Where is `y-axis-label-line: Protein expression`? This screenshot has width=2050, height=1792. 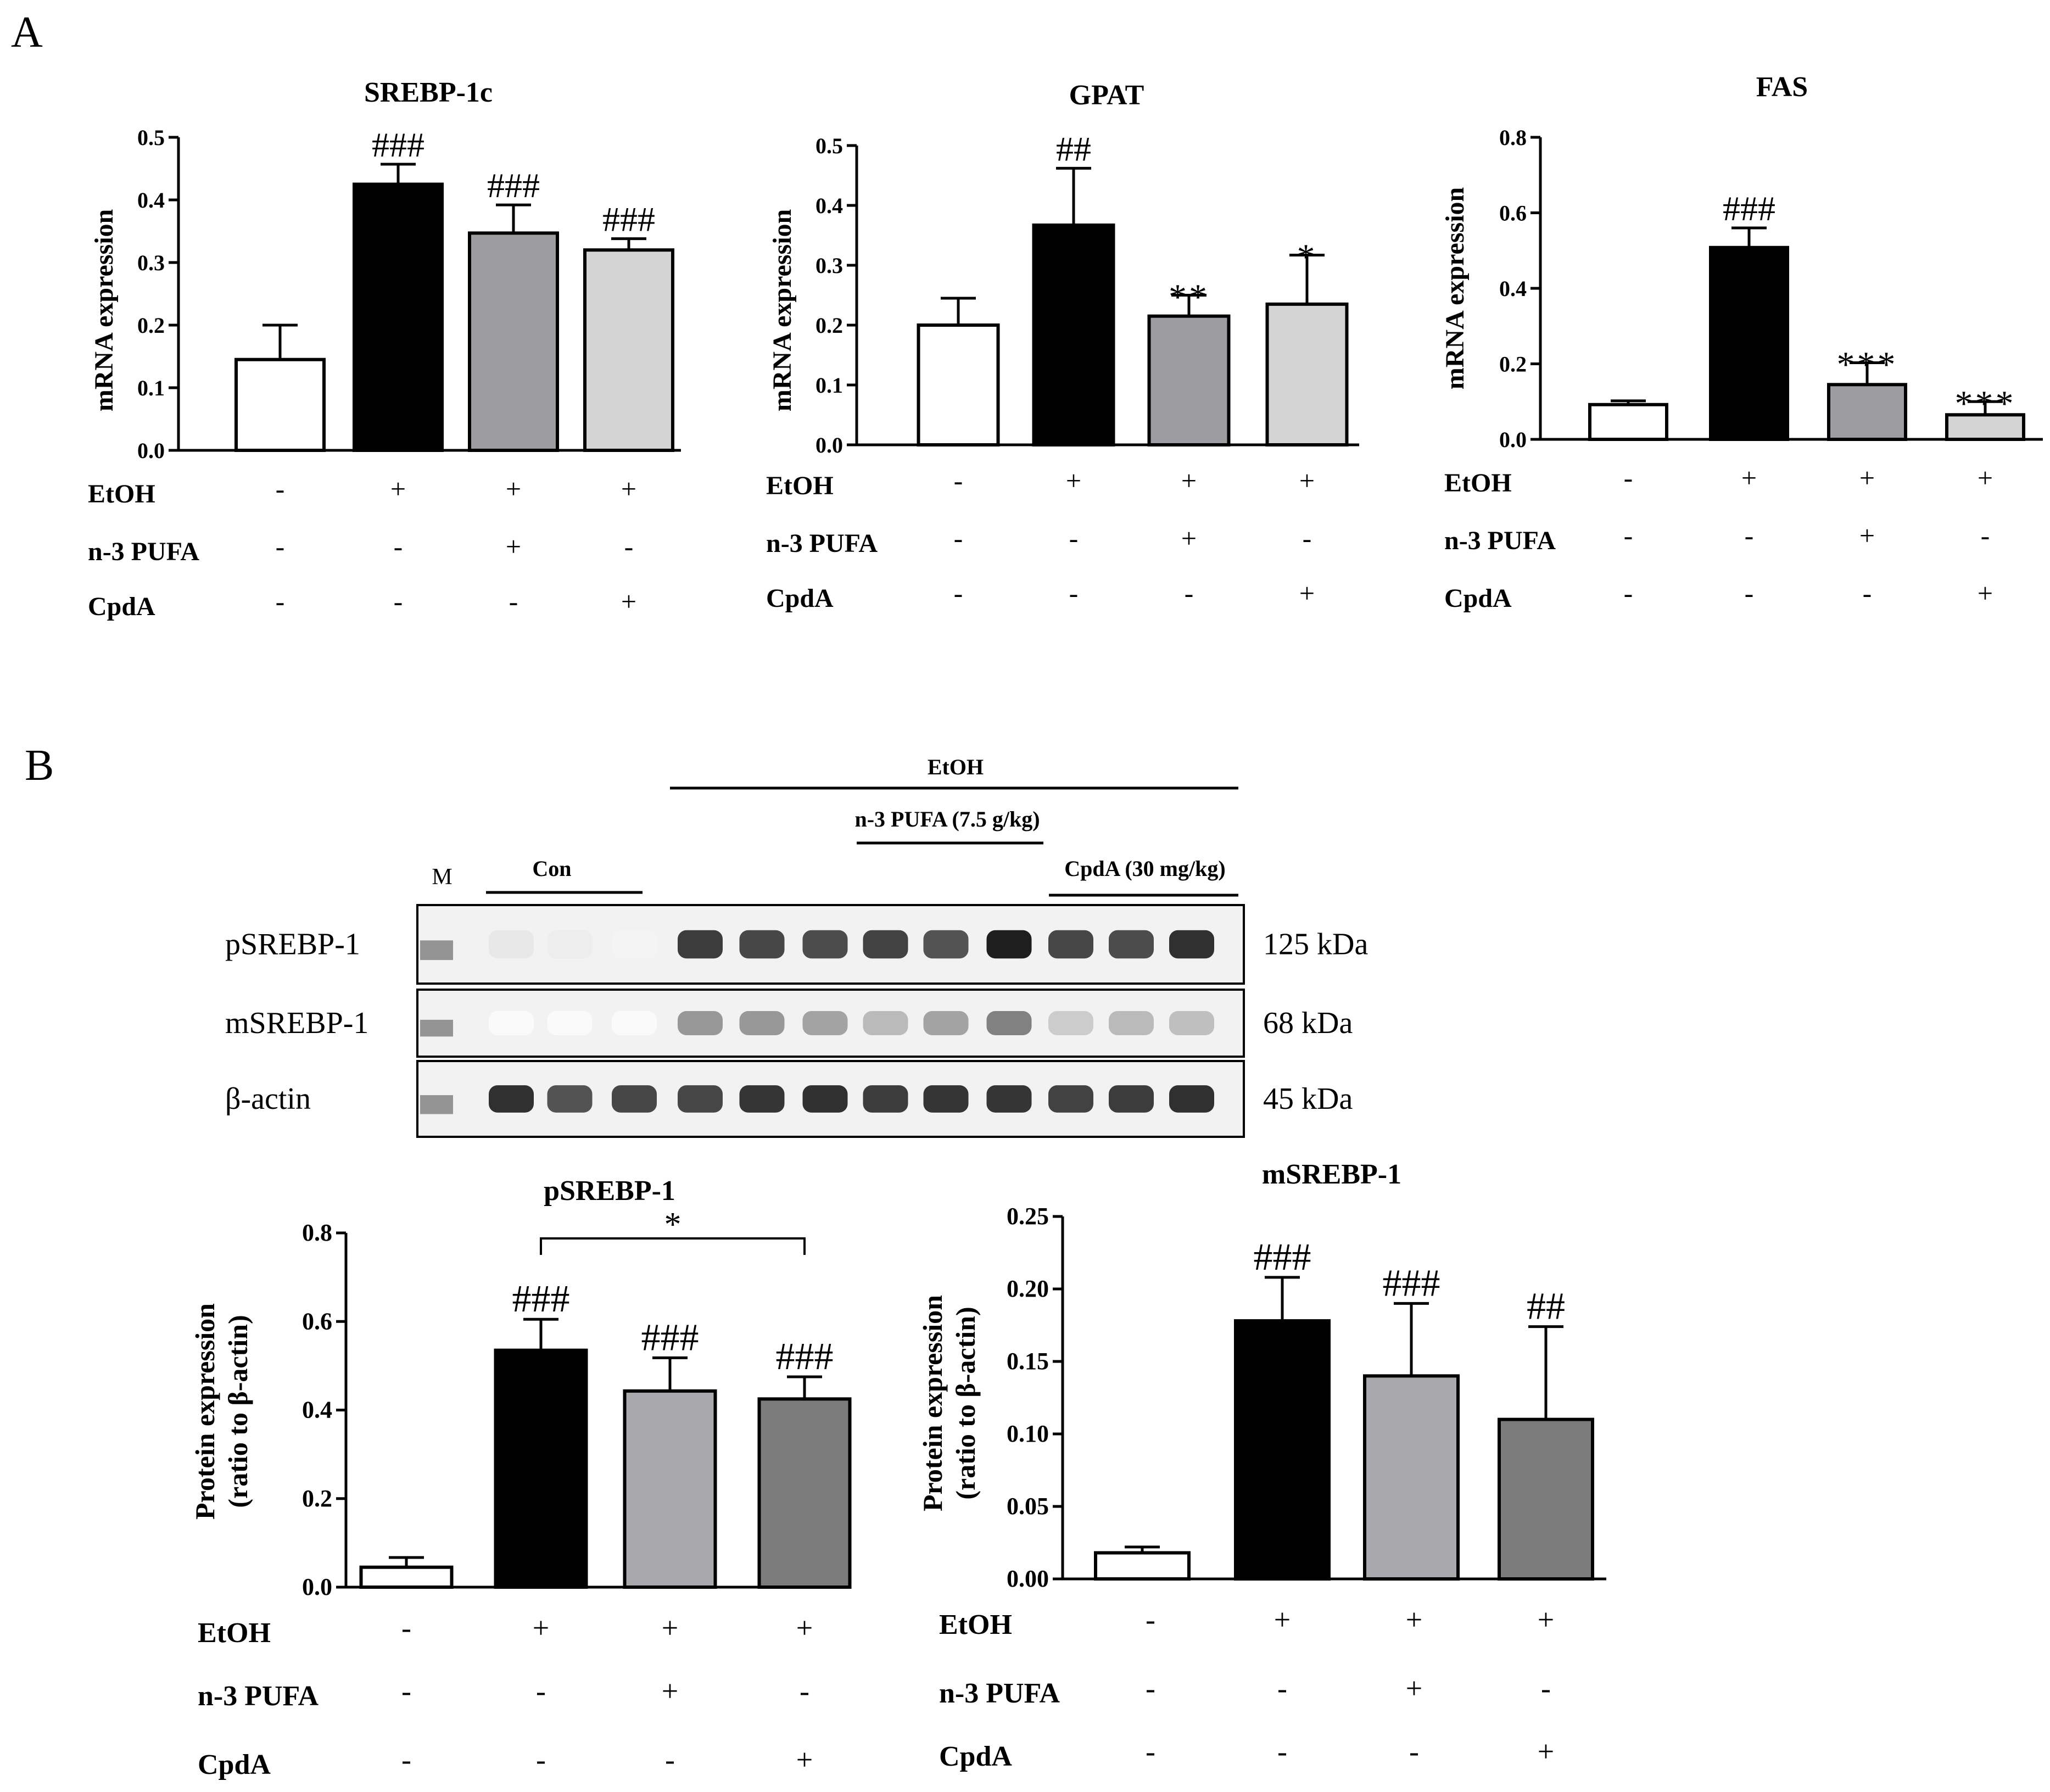
y-axis-label-line: Protein expression is located at coordinates (204, 1411).